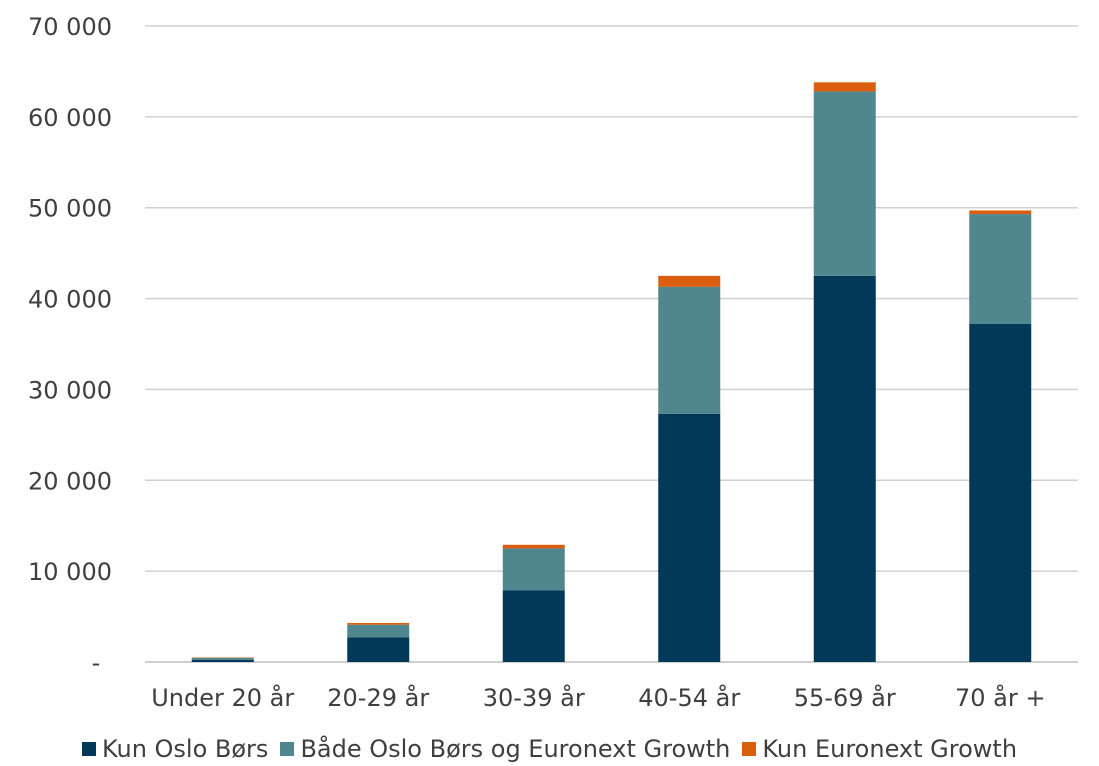 The width and height of the screenshot is (1099, 766). I want to click on y-tick-label: 30 000, so click(70, 390).